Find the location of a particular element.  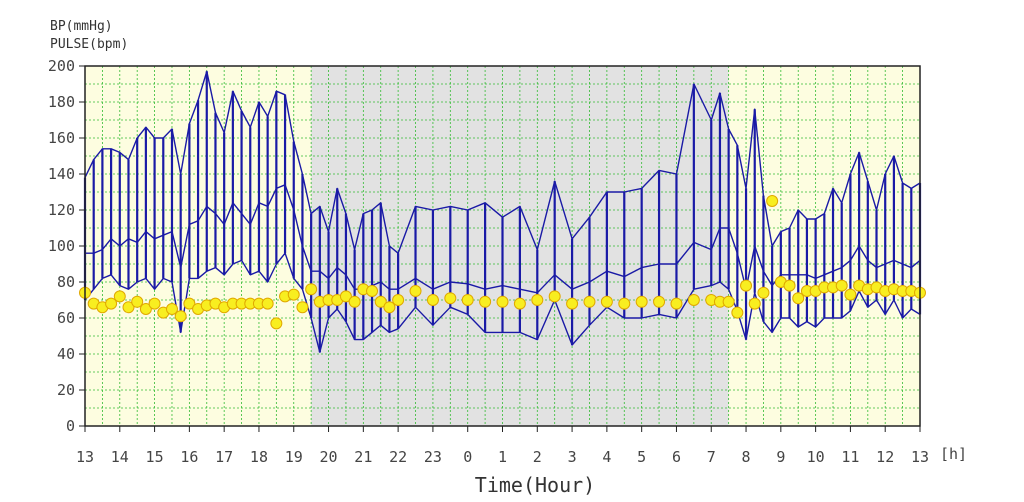

y-tick-label: 80 is located at coordinates (66, 282).